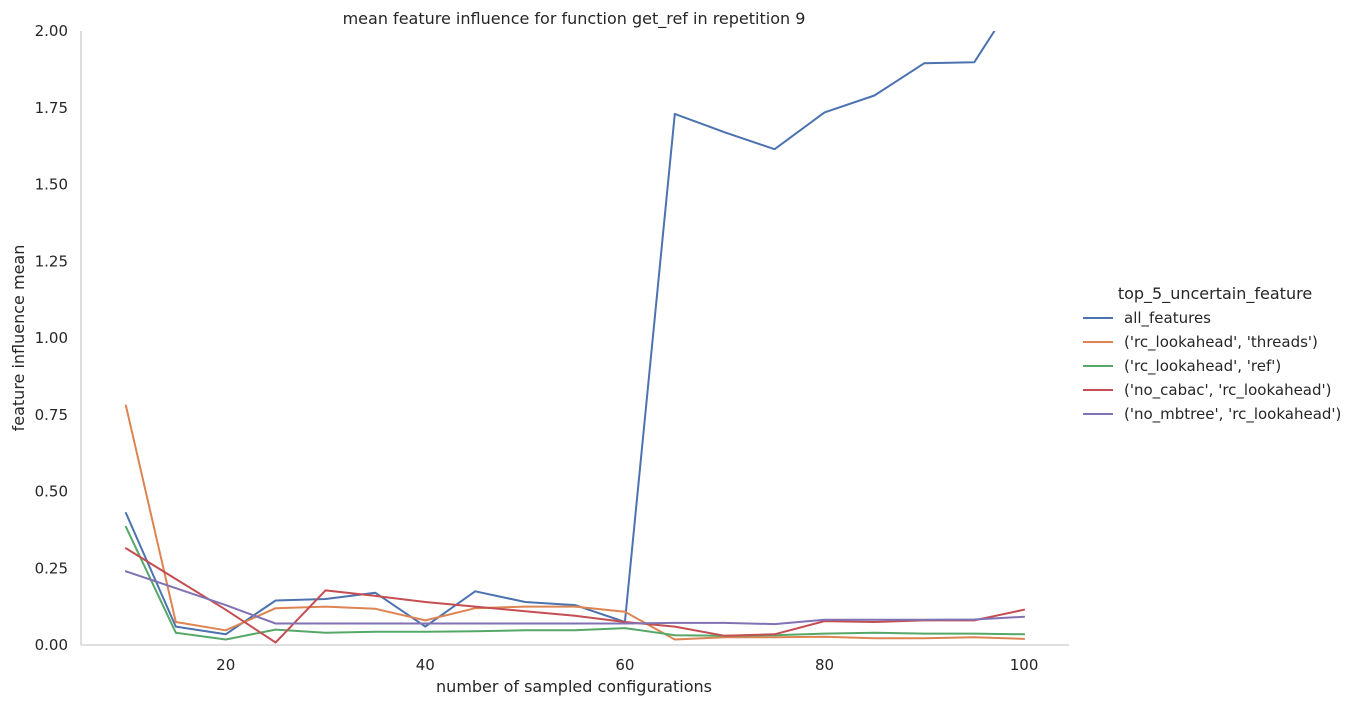  Describe the element at coordinates (1215, 294) in the screenshot. I see `legend-title: top_5_uncertain_feature` at that location.